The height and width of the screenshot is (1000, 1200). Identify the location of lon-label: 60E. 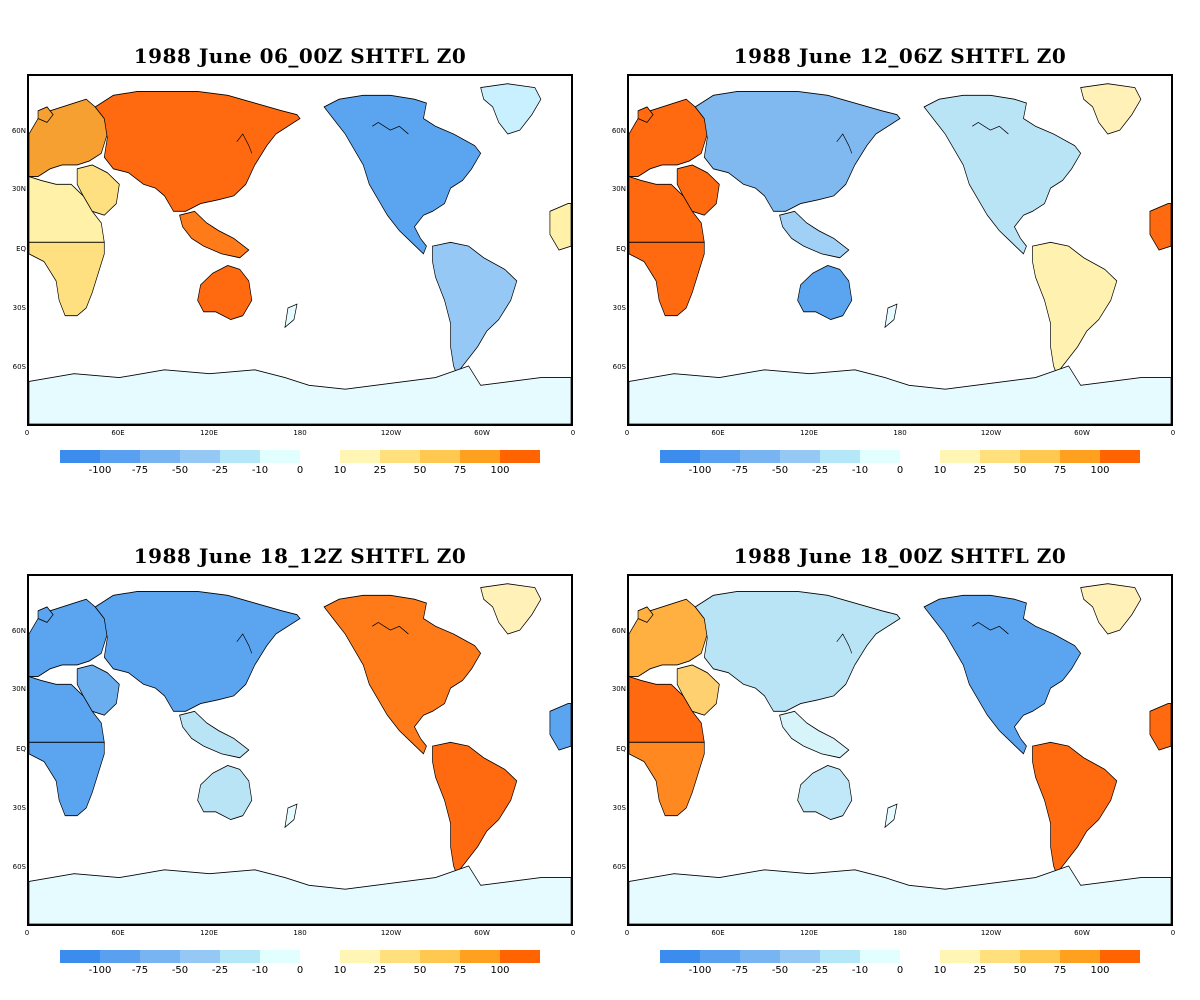
(718, 933).